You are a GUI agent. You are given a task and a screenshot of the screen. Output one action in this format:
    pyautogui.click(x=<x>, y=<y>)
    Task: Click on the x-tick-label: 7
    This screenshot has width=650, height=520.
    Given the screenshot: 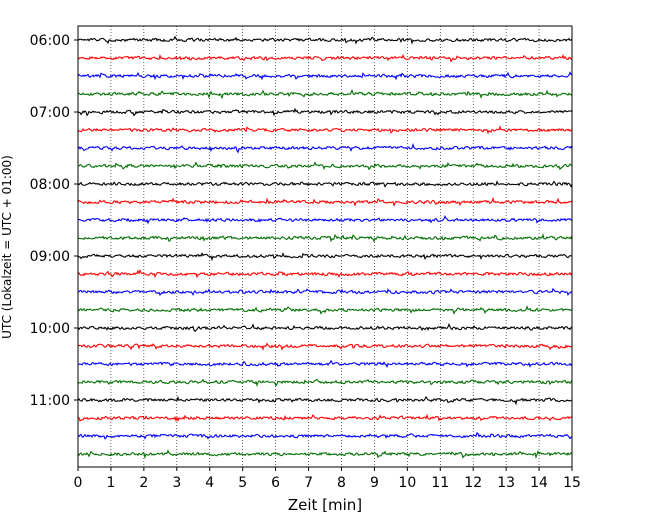 What is the action you would take?
    pyautogui.click(x=308, y=483)
    